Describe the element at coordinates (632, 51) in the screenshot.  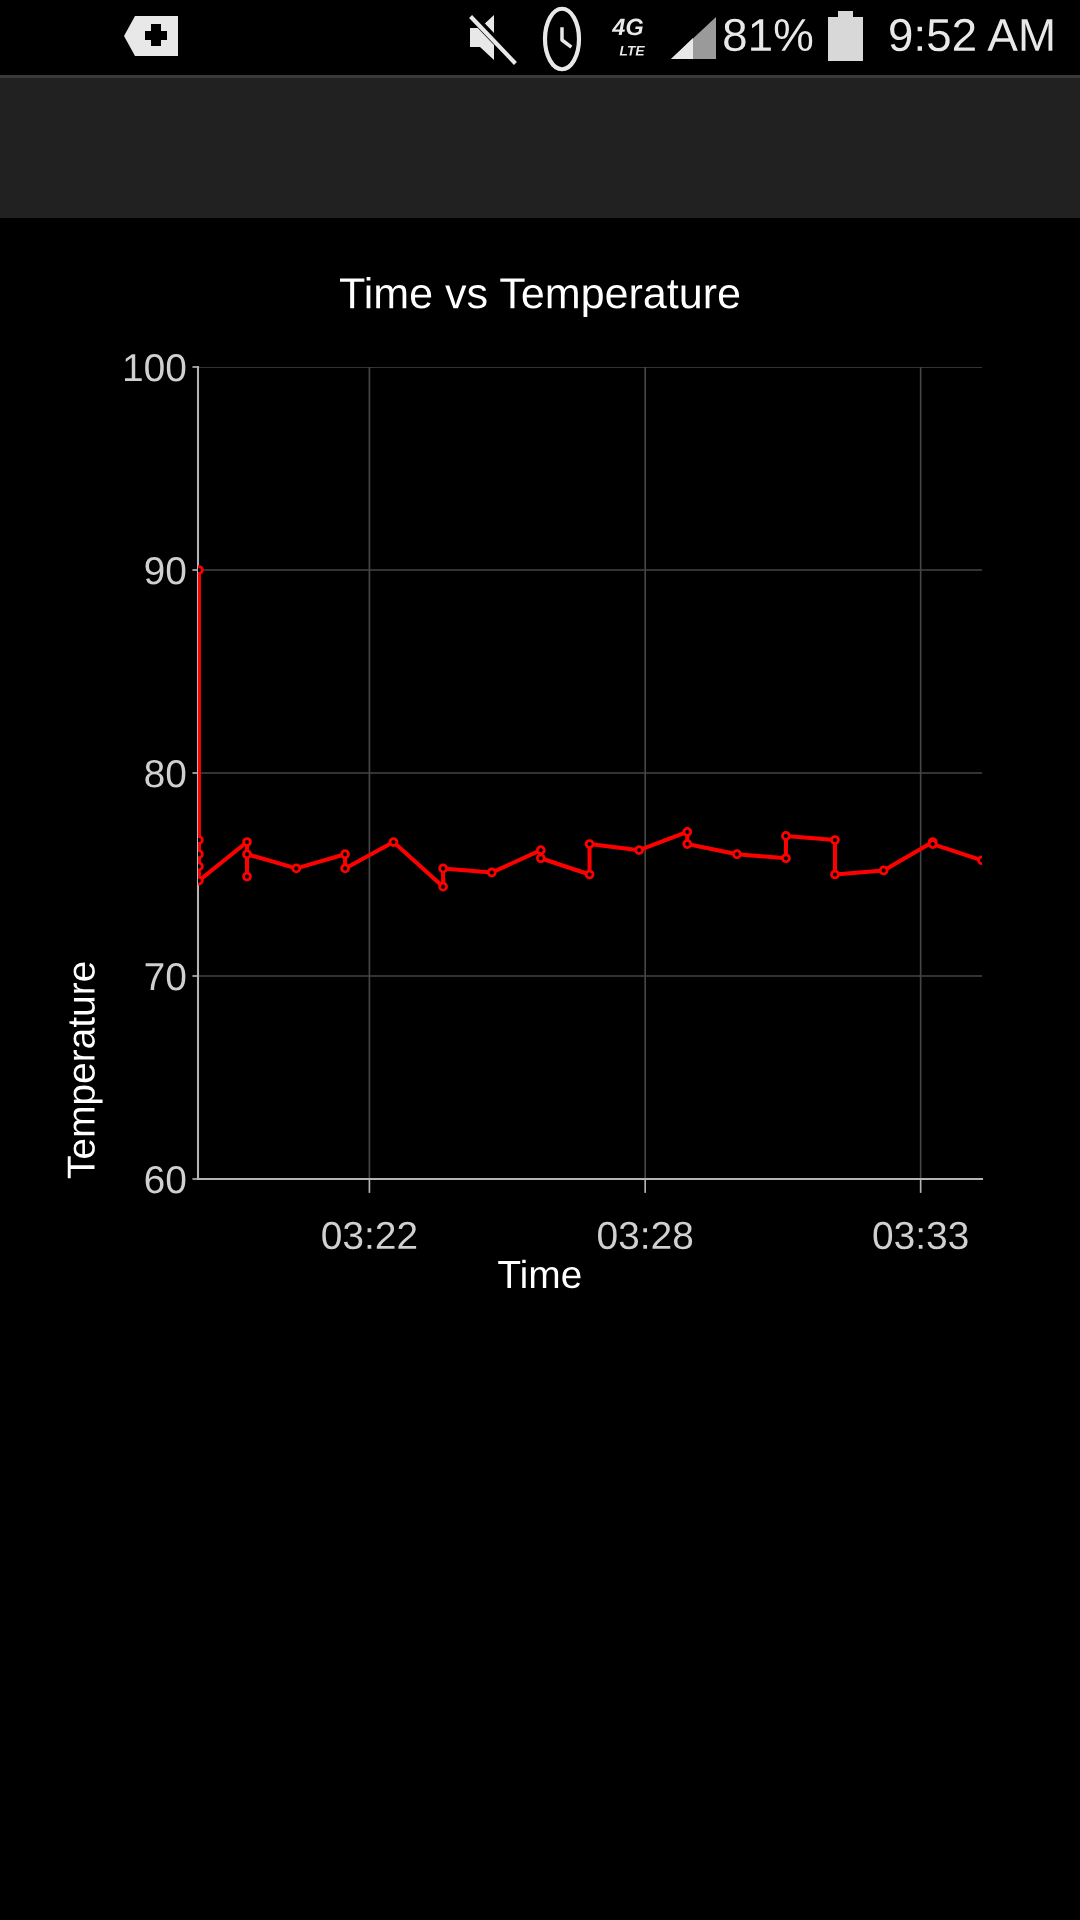
I see `text: LTE` at that location.